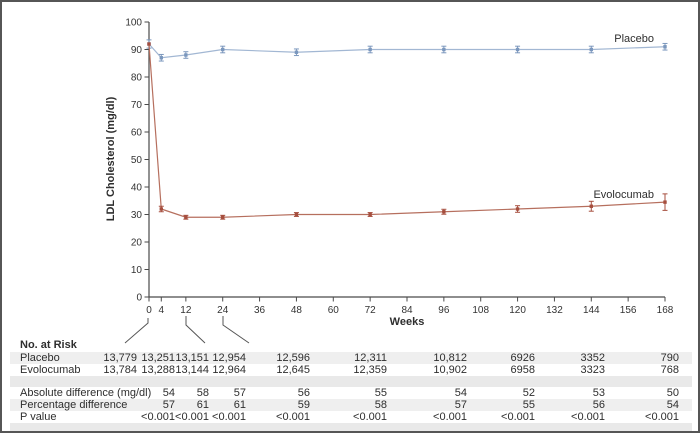  Describe the element at coordinates (407, 51) in the screenshot. I see `placebo-line` at that location.